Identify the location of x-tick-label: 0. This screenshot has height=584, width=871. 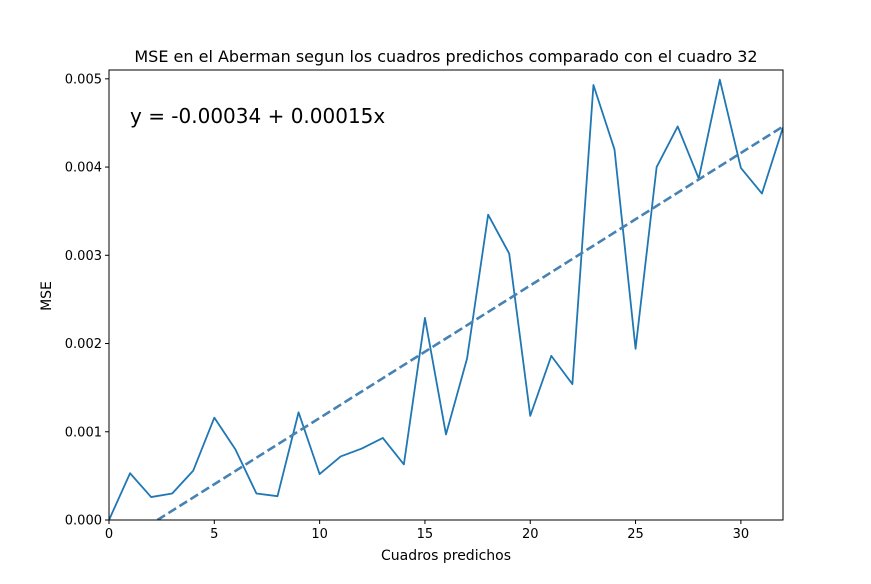
(109, 534).